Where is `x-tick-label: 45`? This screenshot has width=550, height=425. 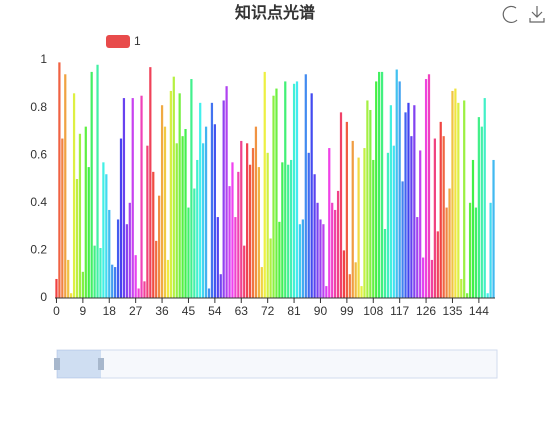 x-tick-label: 45 is located at coordinates (189, 311).